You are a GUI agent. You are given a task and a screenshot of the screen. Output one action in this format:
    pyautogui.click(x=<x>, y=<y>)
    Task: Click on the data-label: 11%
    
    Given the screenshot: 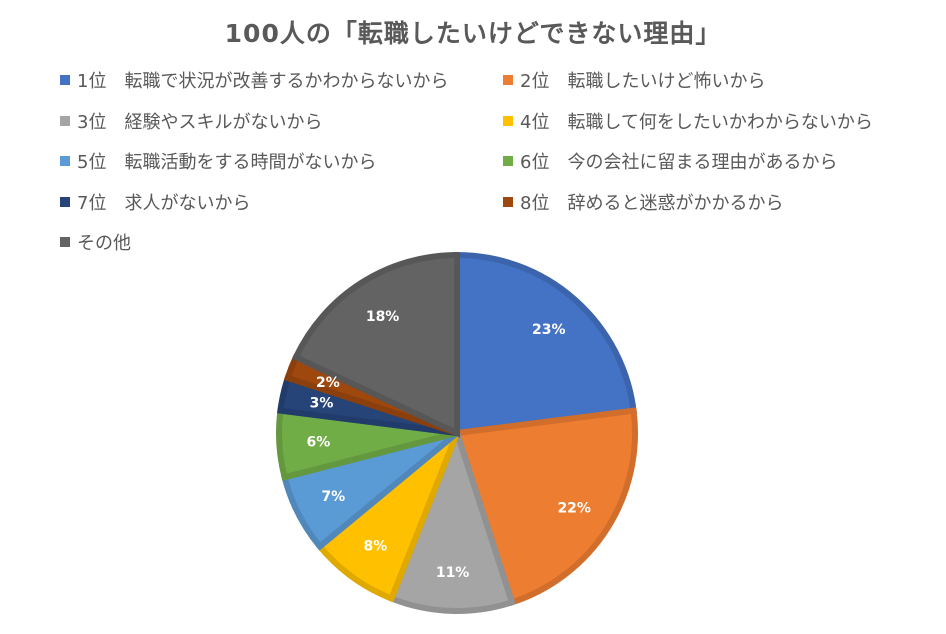 What is the action you would take?
    pyautogui.click(x=453, y=573)
    